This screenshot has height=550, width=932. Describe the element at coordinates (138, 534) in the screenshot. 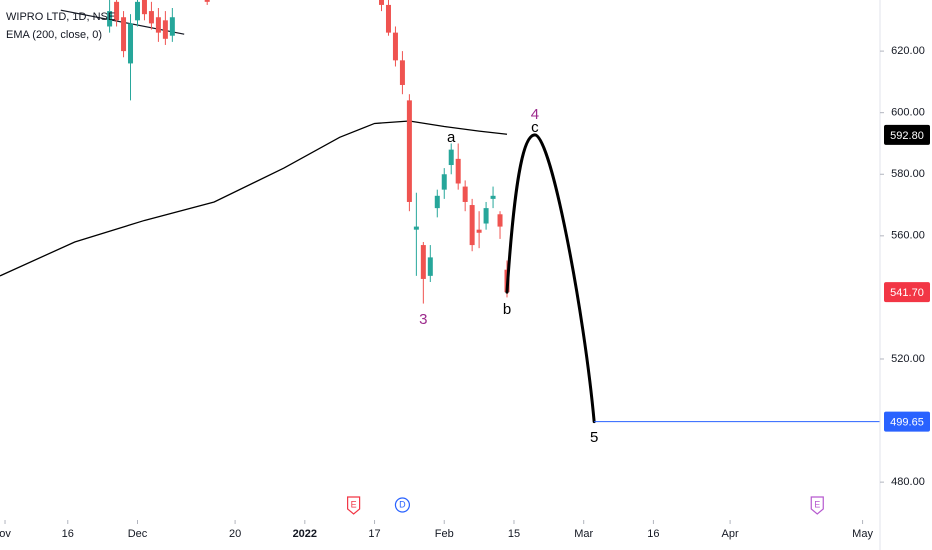

I see `x-tick-label: Dec` at that location.